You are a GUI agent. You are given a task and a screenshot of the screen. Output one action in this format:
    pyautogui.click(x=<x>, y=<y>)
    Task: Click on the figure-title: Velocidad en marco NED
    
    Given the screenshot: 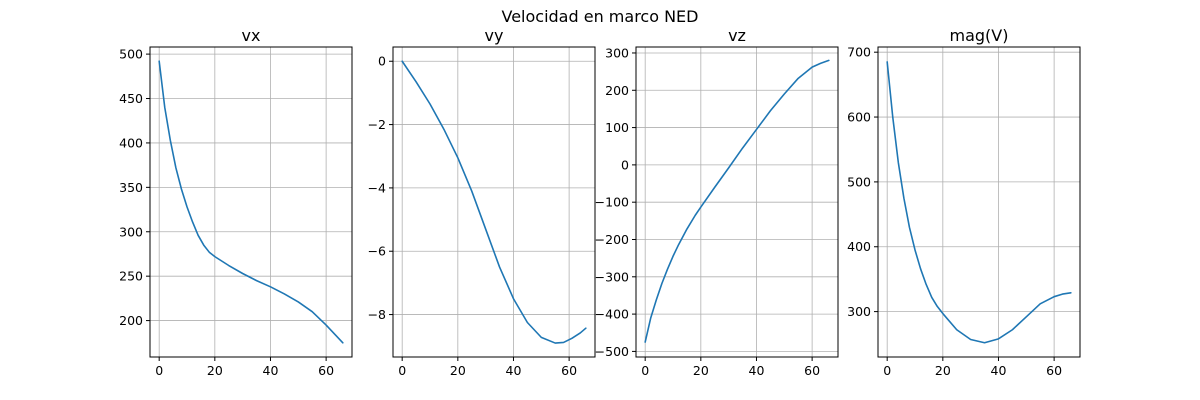 What is the action you would take?
    pyautogui.click(x=600, y=16)
    